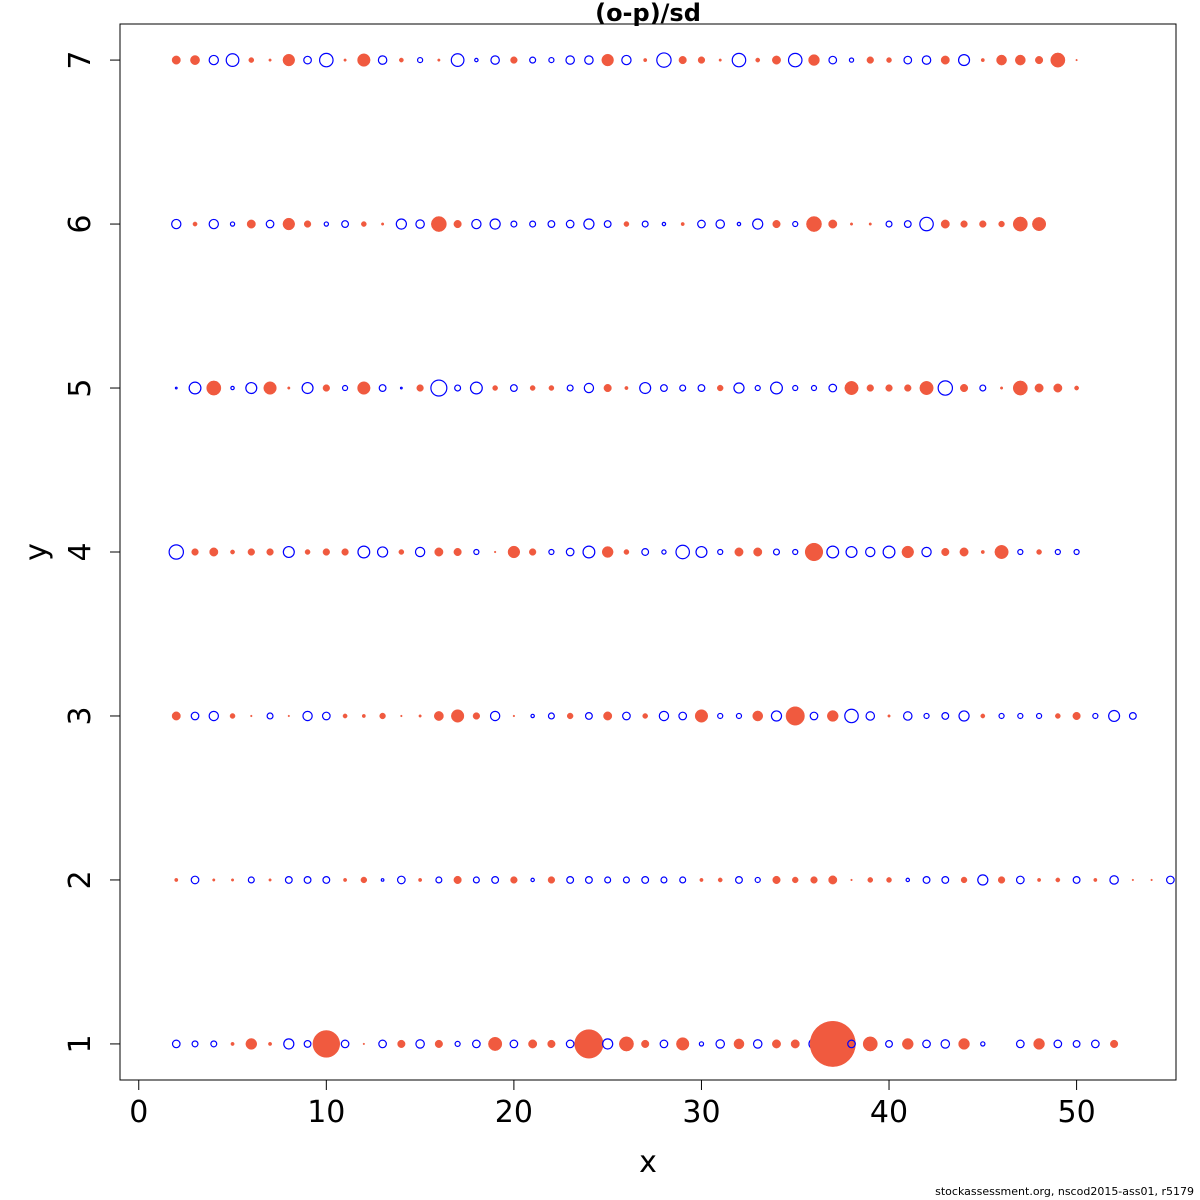  What do you see at coordinates (80, 715) in the screenshot?
I see `y-tick-label: 3` at bounding box center [80, 715].